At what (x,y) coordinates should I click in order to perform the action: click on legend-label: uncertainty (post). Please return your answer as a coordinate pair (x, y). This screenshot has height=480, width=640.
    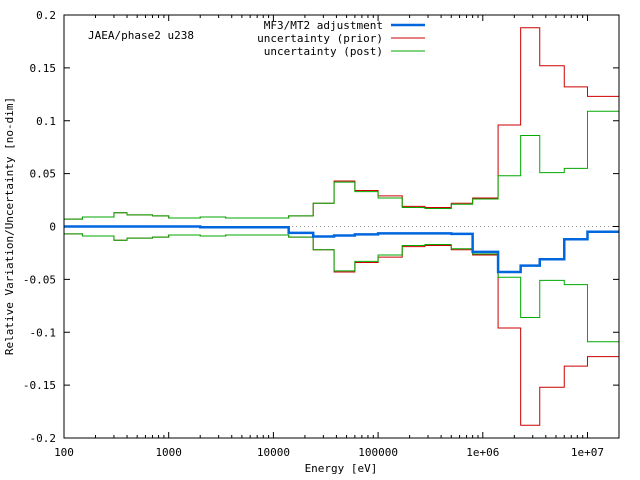
    Looking at the image, I should click on (323, 51).